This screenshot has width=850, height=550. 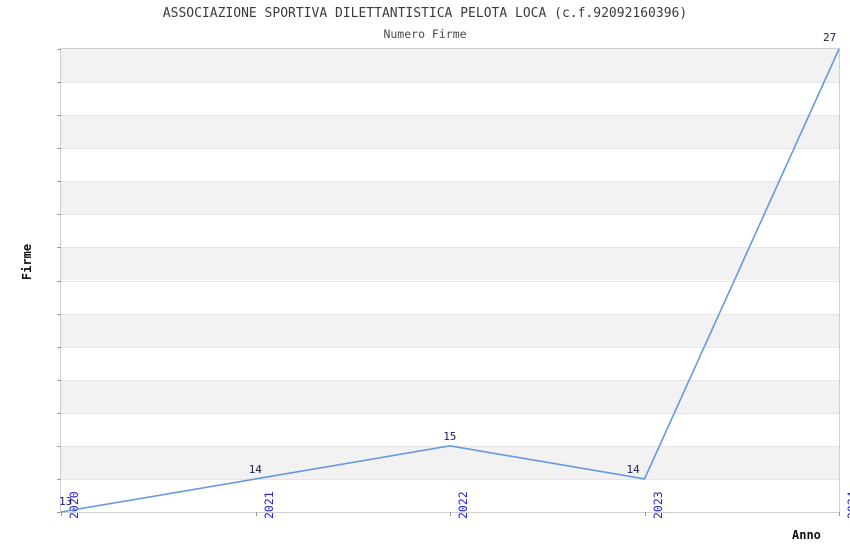 What do you see at coordinates (425, 34) in the screenshot?
I see `chart-subtitle: Numero Firme` at bounding box center [425, 34].